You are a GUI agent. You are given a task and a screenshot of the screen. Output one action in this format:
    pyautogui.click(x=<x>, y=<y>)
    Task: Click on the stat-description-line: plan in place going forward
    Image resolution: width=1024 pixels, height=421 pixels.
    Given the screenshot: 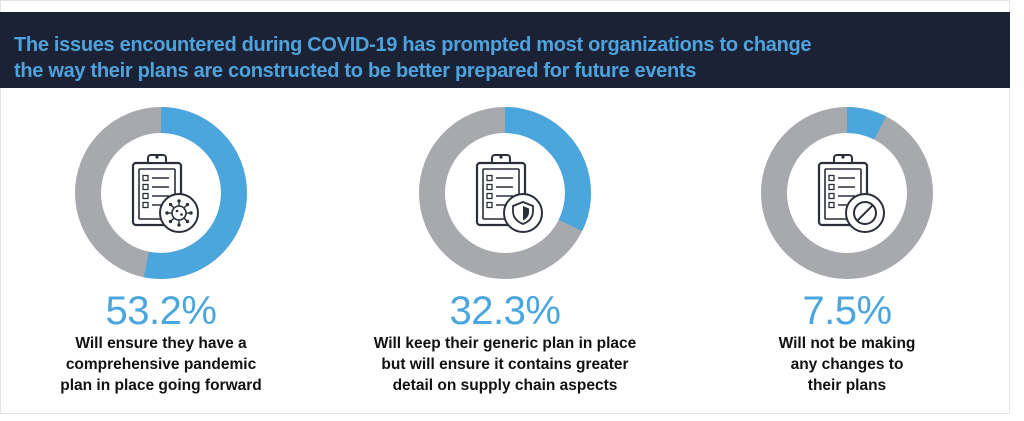 What is the action you would take?
    pyautogui.click(x=161, y=385)
    